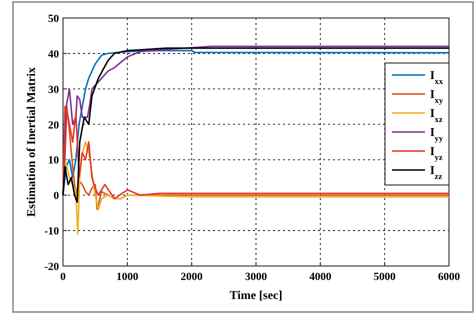  What do you see at coordinates (437, 133) in the screenshot?
I see `legend-label: I$_{yy}$` at bounding box center [437, 133].